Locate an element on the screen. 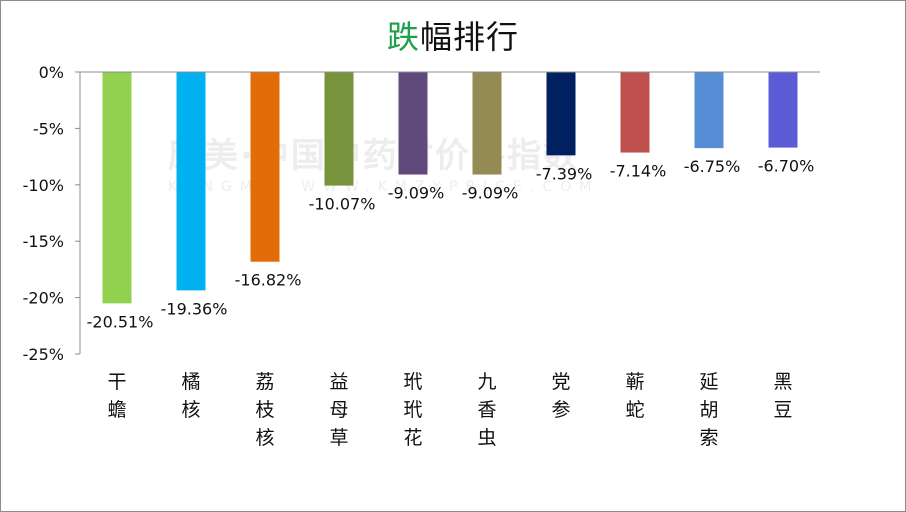 The image size is (906, 512). y-tick-label: 0% is located at coordinates (51, 72).